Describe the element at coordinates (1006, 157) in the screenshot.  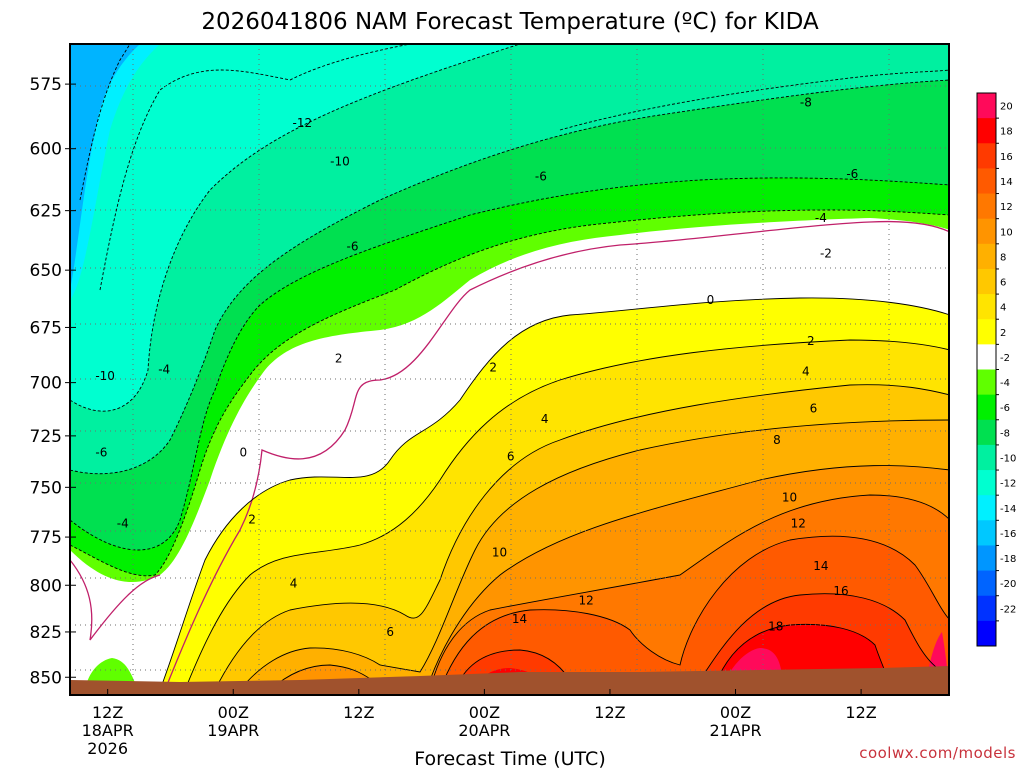
I see `colorbar-level-label: 16` at that location.